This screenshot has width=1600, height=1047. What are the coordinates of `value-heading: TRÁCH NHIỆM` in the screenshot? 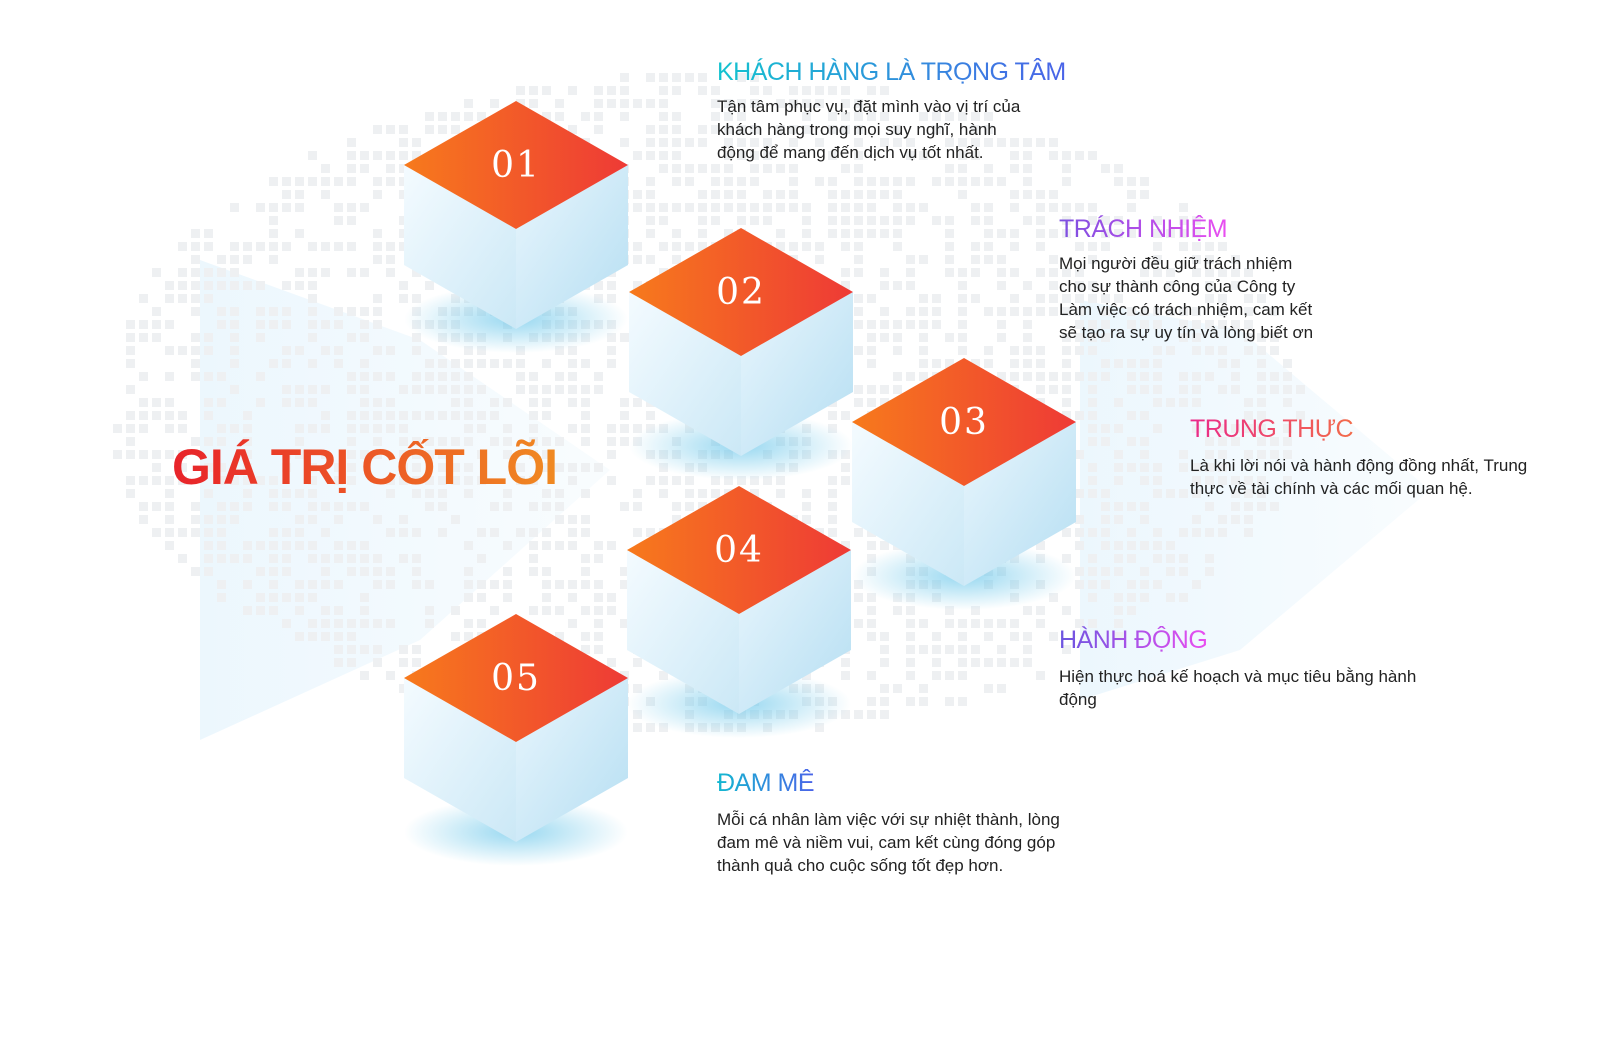 It's located at (1143, 229).